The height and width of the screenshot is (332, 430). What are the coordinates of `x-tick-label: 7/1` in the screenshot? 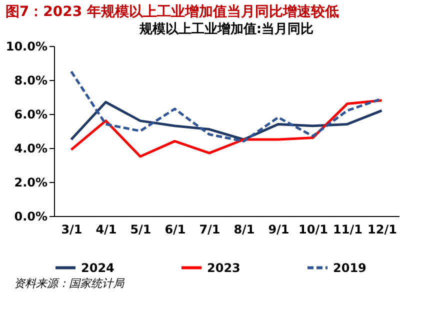 It's located at (209, 229).